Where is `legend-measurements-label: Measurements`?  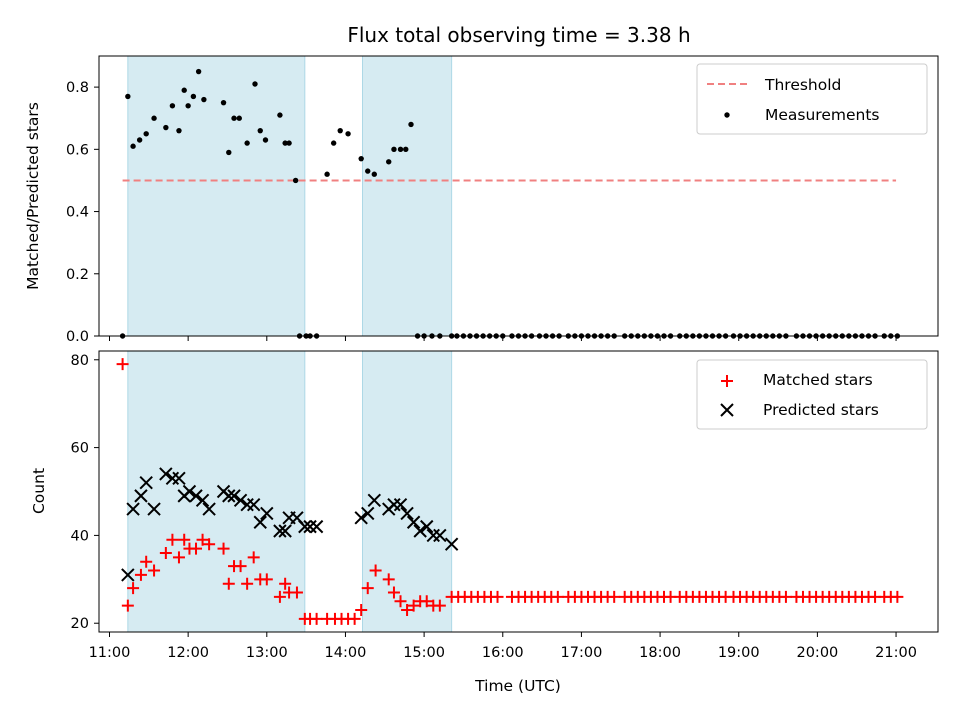
legend-measurements-label: Measurements is located at coordinates (822, 115).